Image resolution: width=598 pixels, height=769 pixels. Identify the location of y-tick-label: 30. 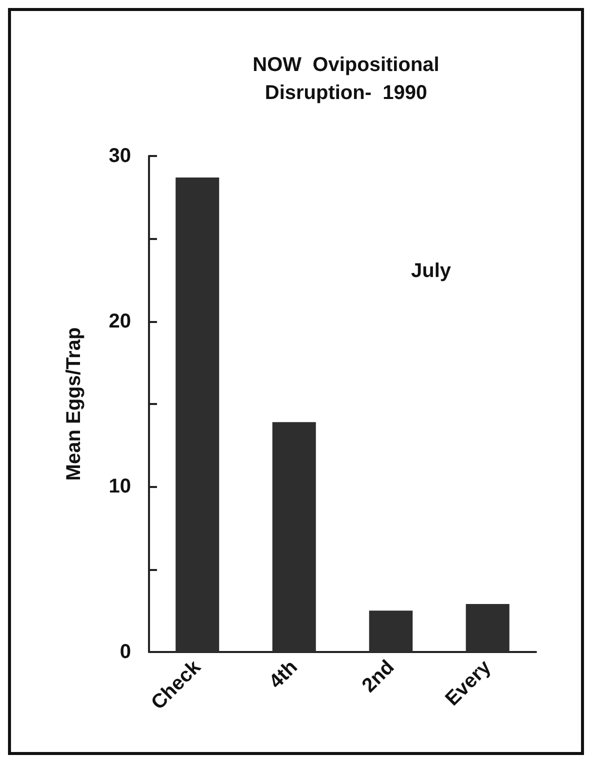
(119, 156).